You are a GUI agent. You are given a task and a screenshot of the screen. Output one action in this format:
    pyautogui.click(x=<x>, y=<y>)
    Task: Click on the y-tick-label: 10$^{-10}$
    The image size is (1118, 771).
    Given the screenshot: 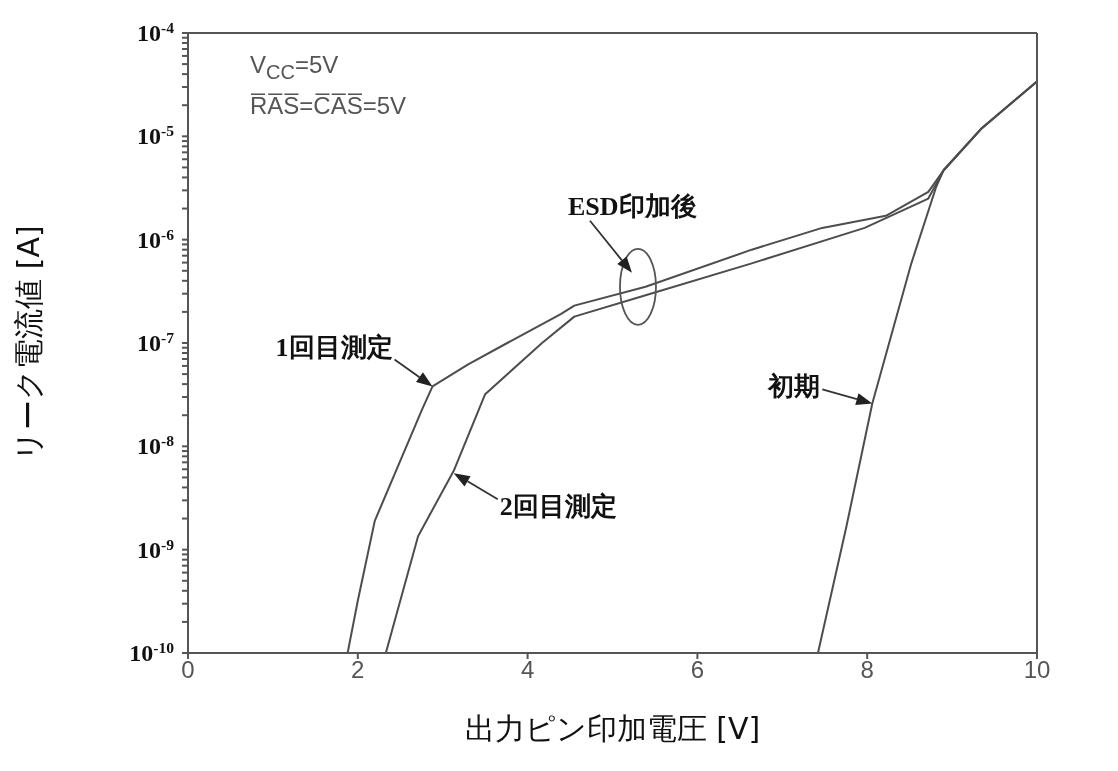 What is the action you would take?
    pyautogui.click(x=152, y=652)
    